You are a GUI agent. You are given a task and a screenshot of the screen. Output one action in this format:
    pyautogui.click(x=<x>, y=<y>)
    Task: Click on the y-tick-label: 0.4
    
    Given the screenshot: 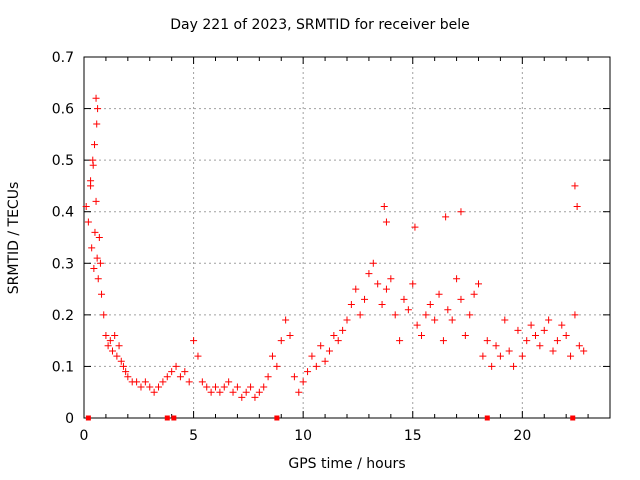 What is the action you would take?
    pyautogui.click(x=63, y=213)
    